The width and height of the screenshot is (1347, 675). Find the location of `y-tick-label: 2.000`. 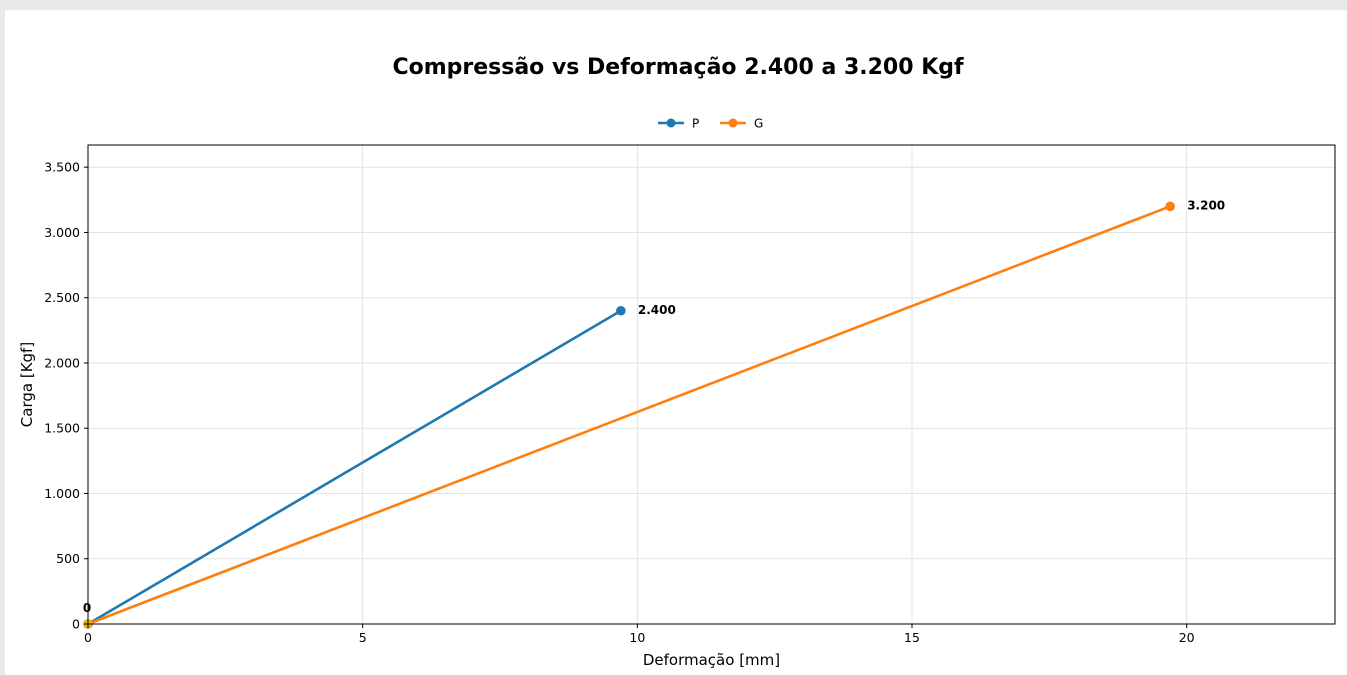

y-tick-label: 2.000 is located at coordinates (62, 362).